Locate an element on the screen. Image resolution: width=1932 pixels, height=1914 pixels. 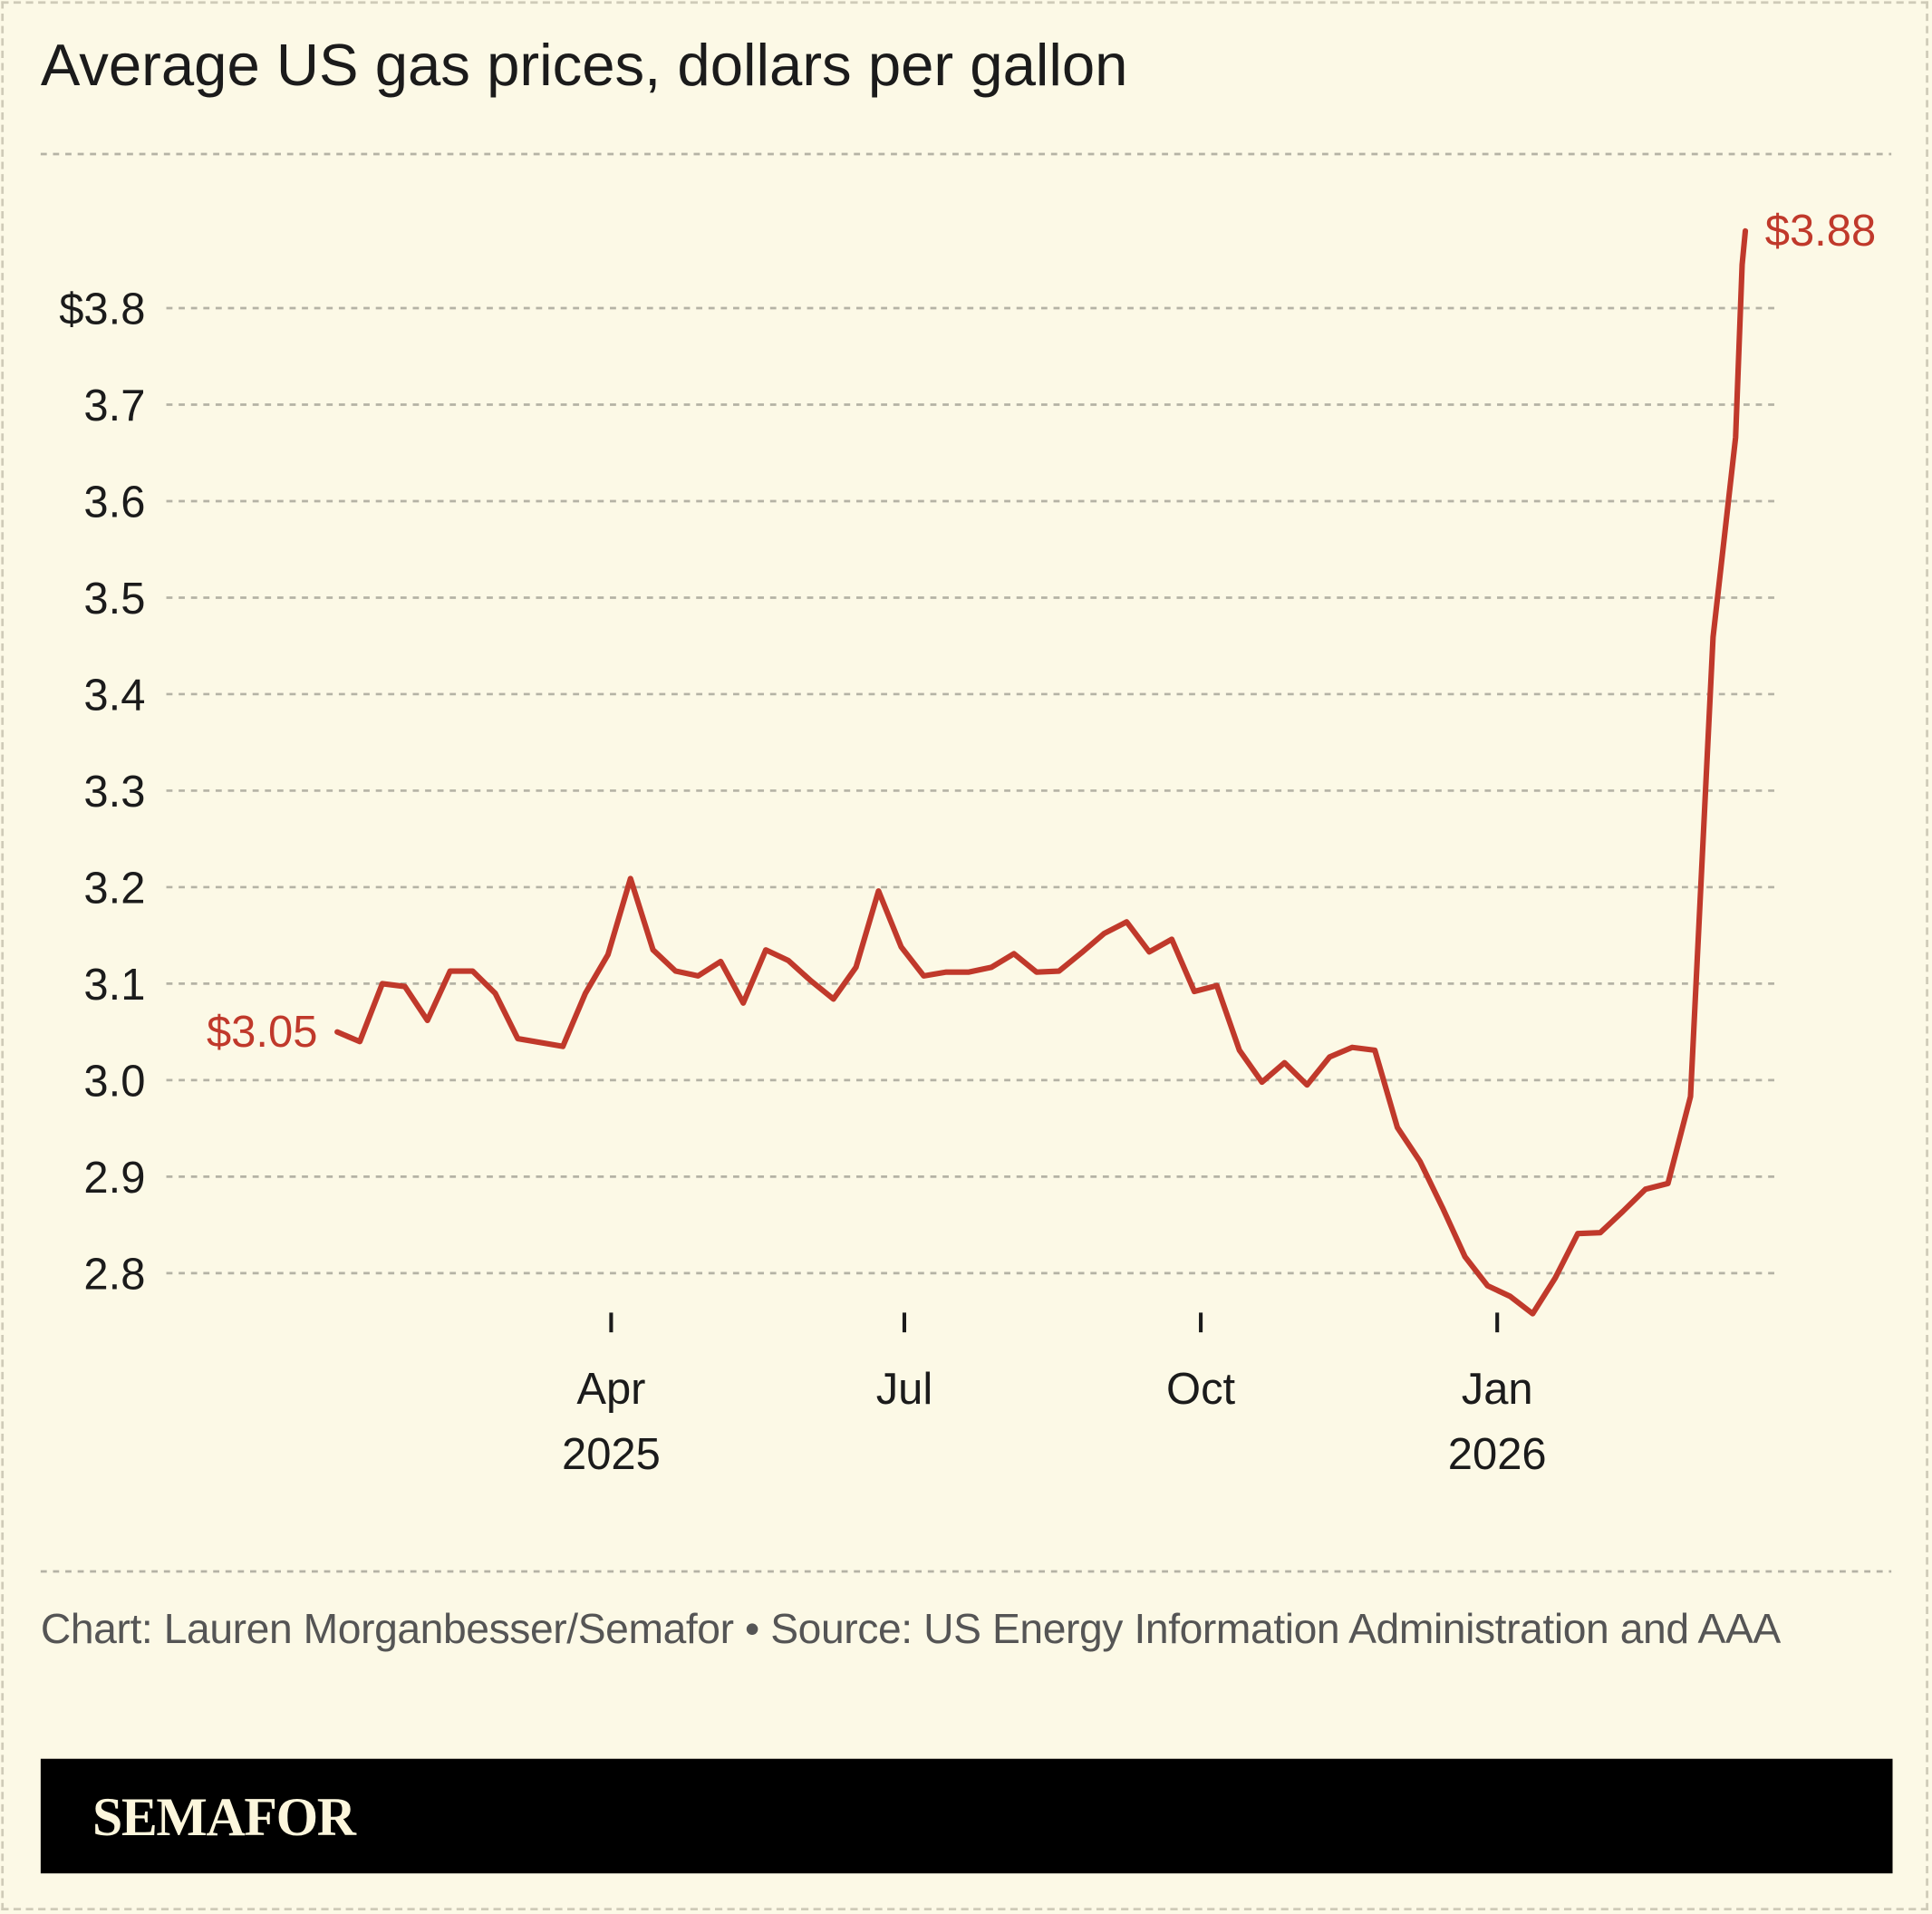
x-tick-year-label: 2026 is located at coordinates (1497, 1454).